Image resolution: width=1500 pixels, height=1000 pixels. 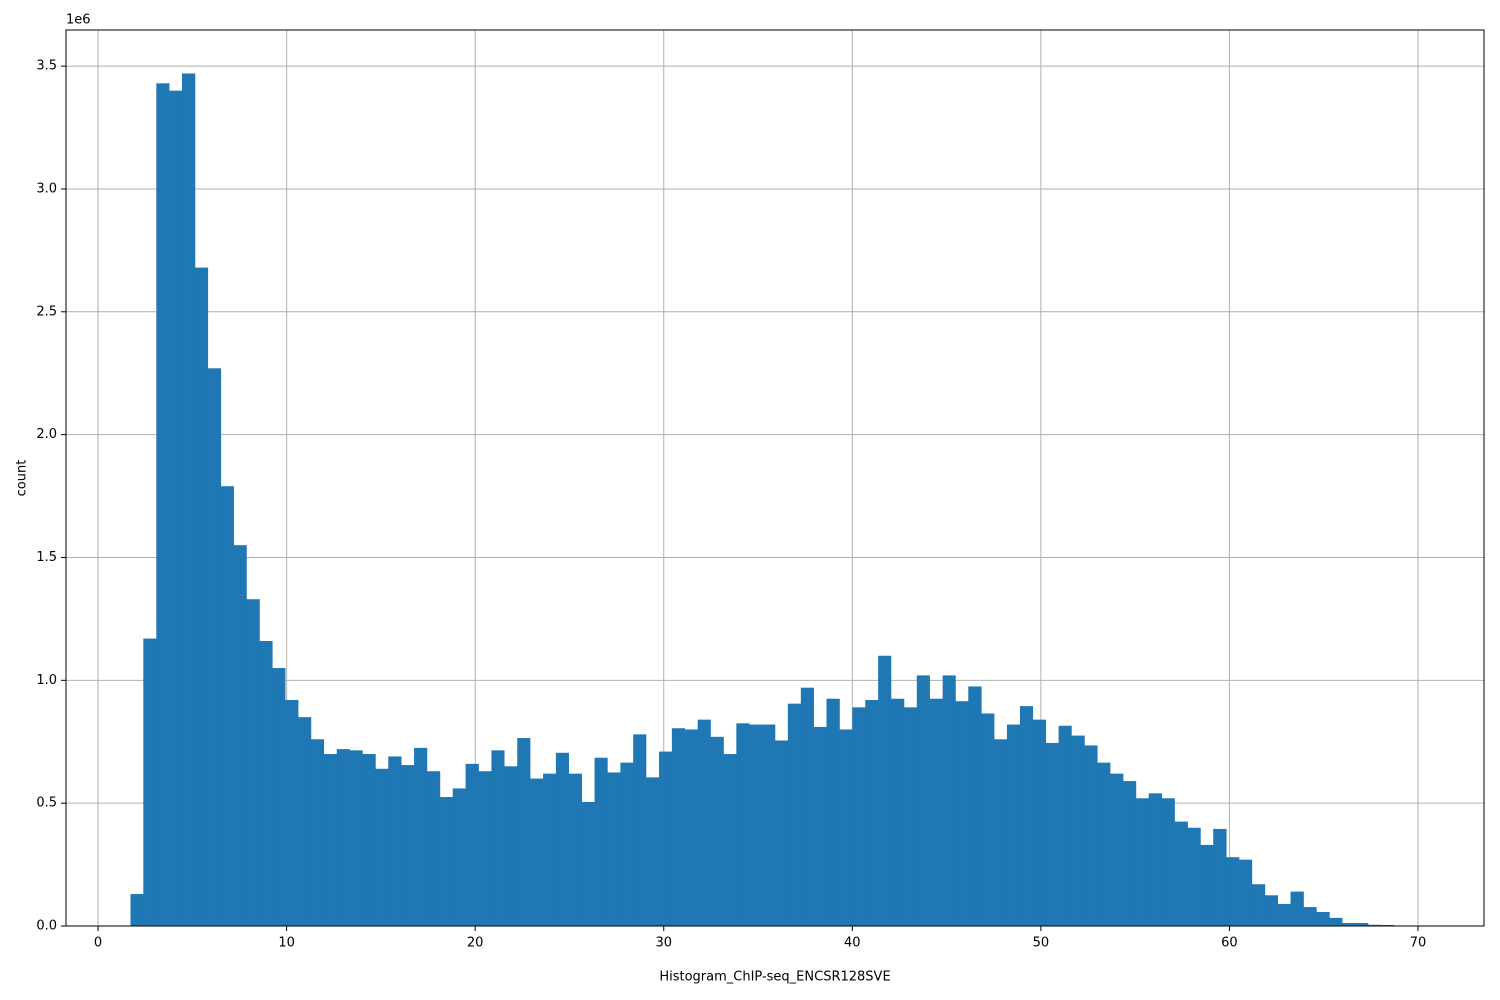 What do you see at coordinates (1229, 943) in the screenshot?
I see `x-tick-label: 60` at bounding box center [1229, 943].